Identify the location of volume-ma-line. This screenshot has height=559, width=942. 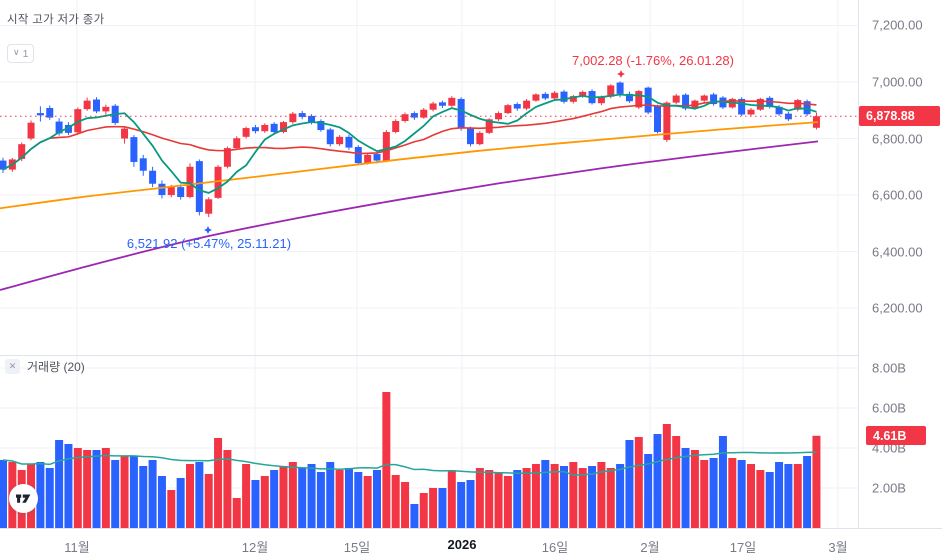
(409, 463).